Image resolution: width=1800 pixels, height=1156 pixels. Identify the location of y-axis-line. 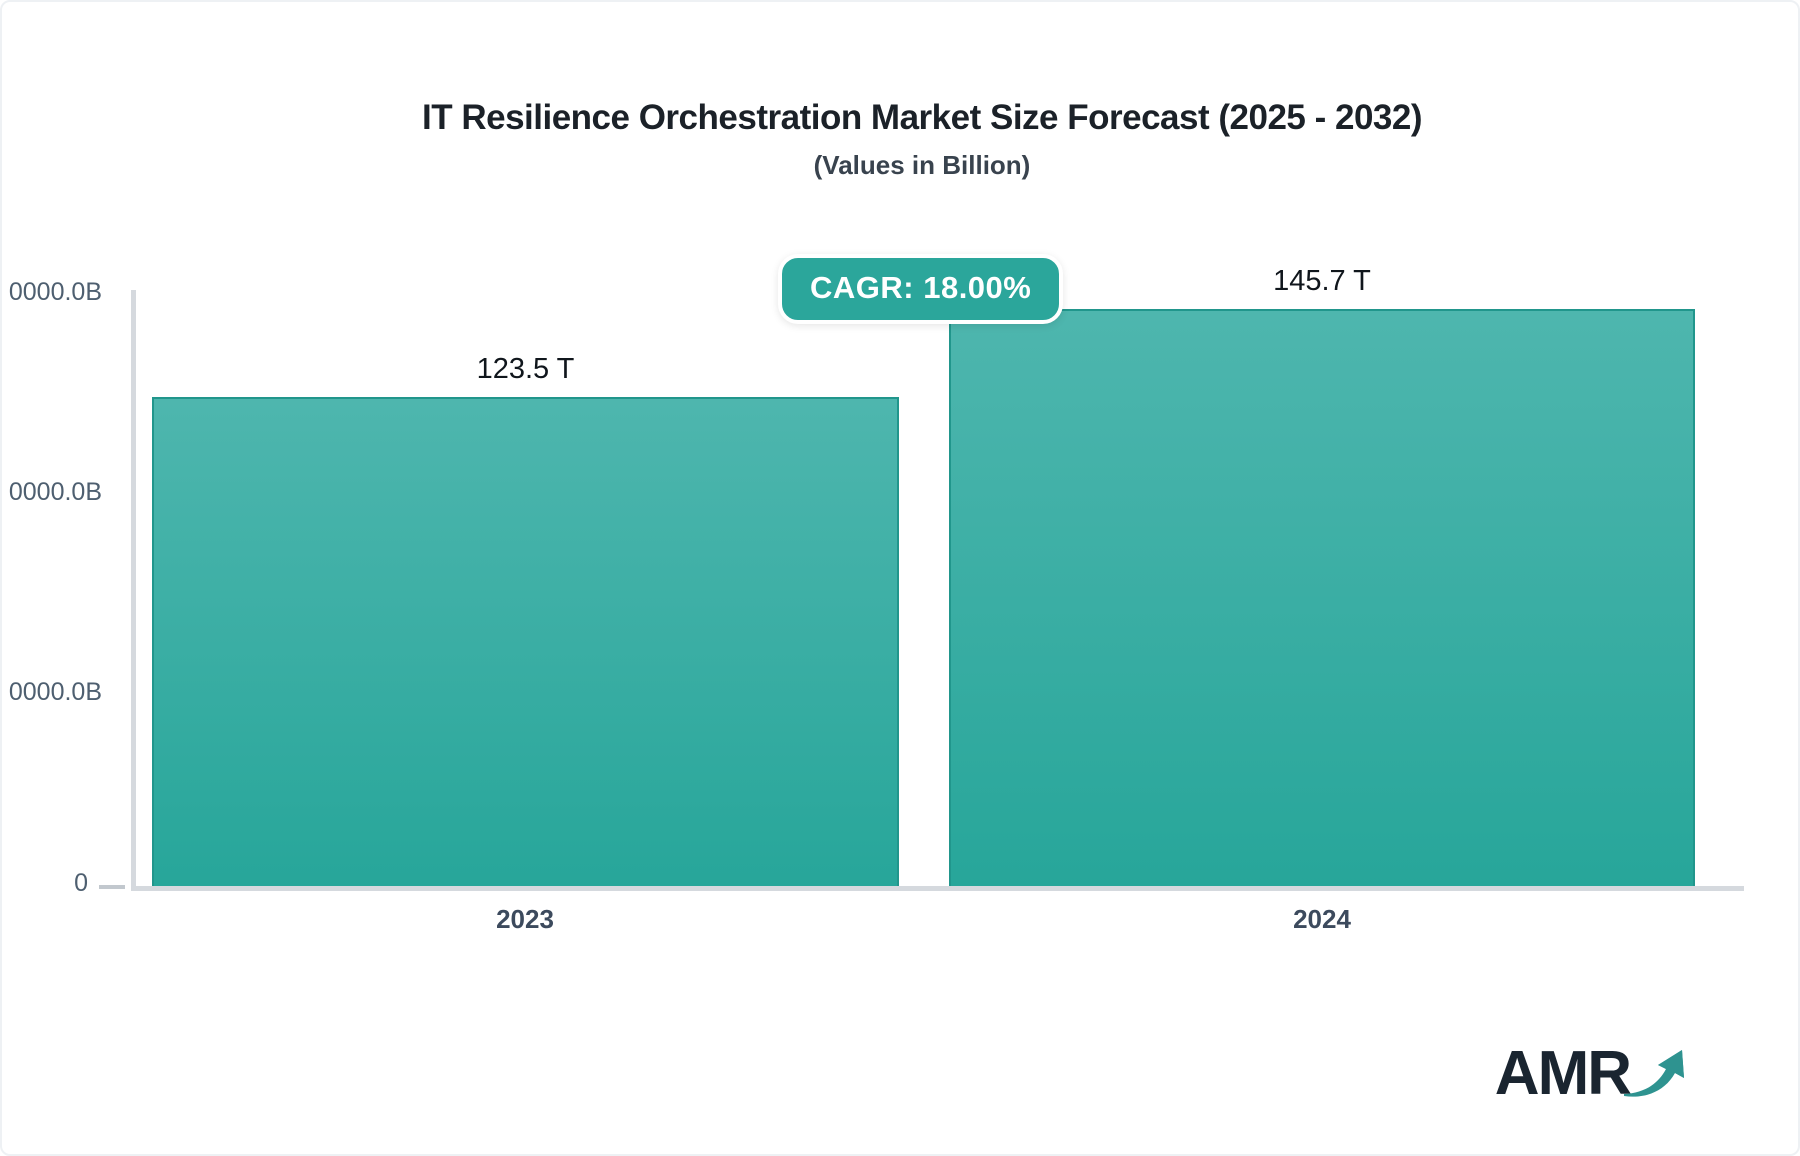
(133, 590).